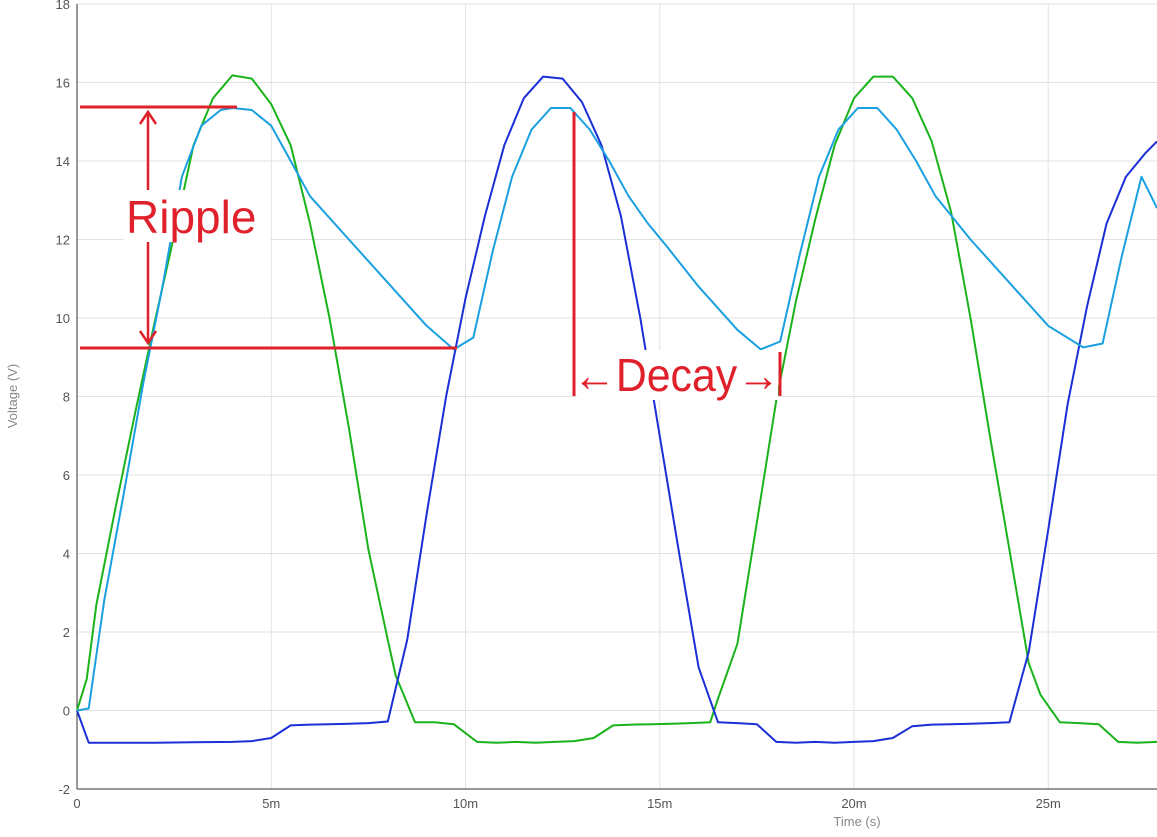 The height and width of the screenshot is (837, 1157). I want to click on y-tick-label: 10, so click(63, 318).